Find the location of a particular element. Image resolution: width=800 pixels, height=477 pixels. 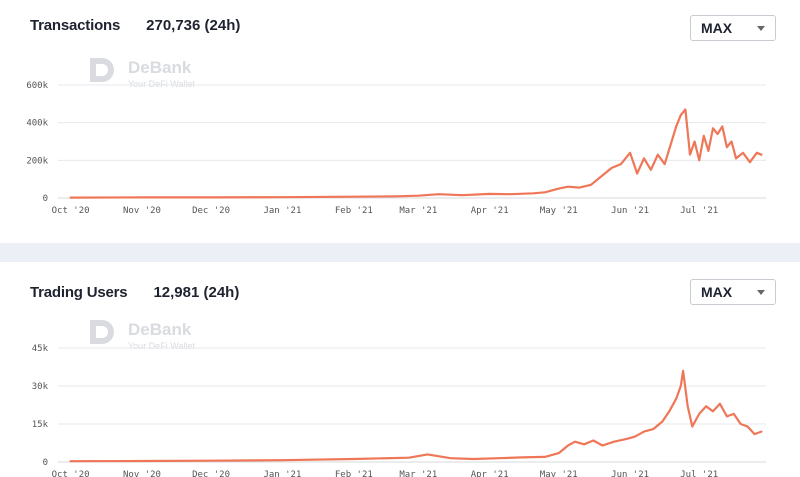

panel-stat: 270,736 (24h) is located at coordinates (193, 25).